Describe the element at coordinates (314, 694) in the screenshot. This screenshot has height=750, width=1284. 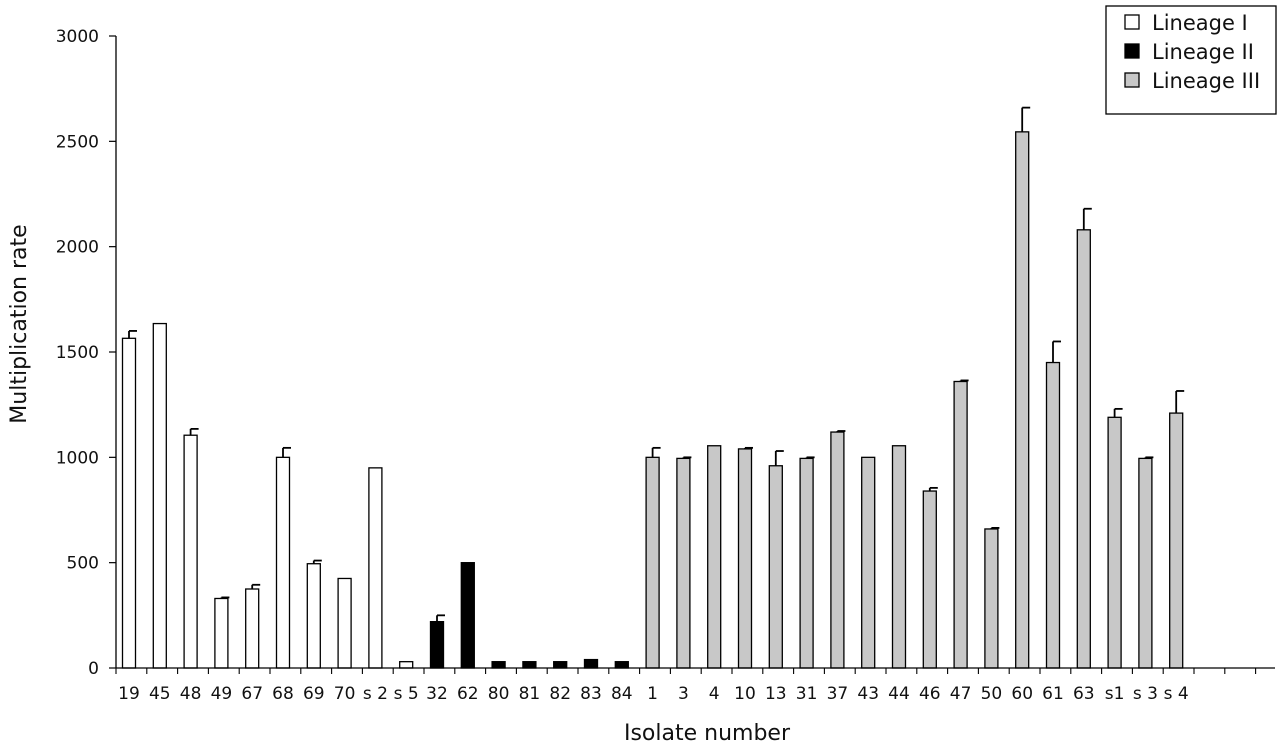
I see `x-tick-label: 69` at that location.